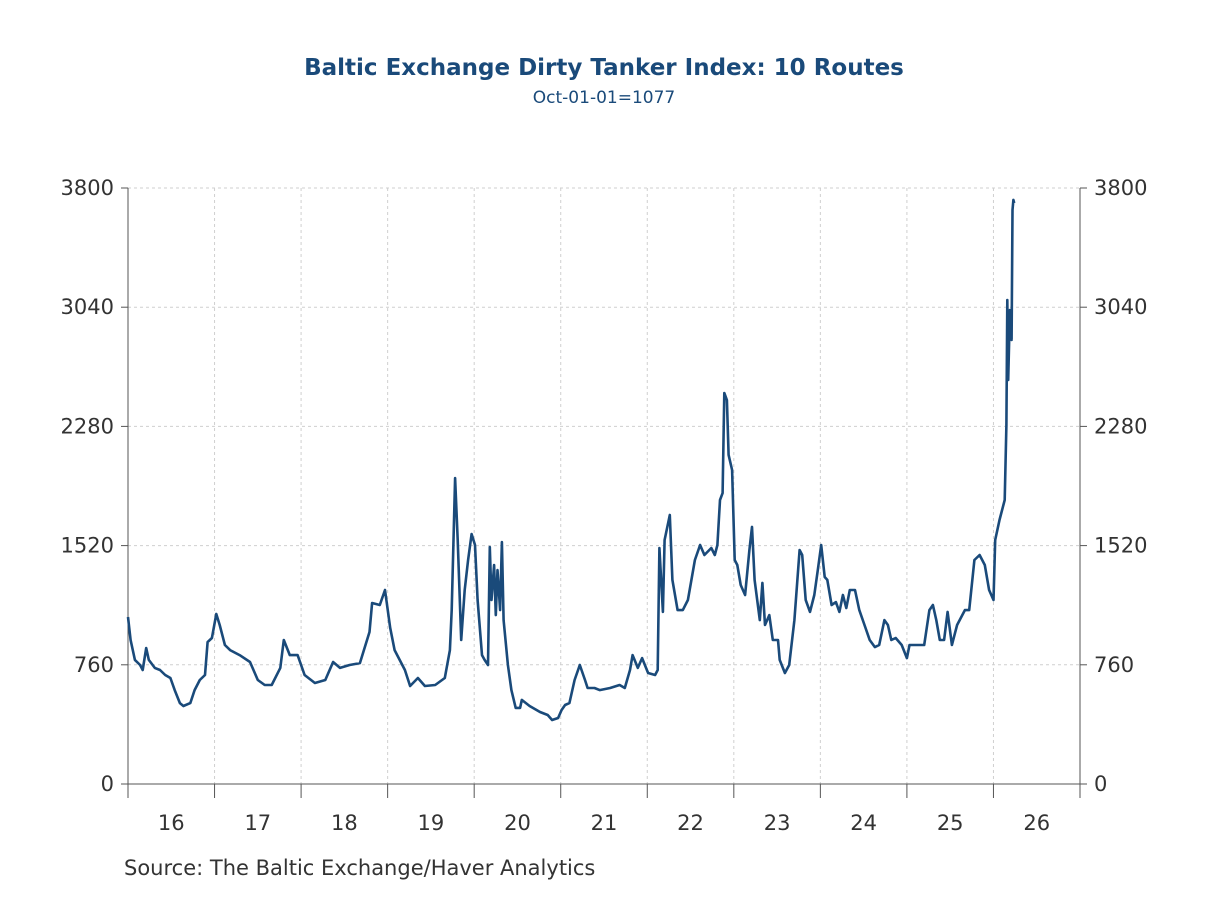  What do you see at coordinates (1120, 426) in the screenshot?
I see `y-tick-label-right: 2280` at bounding box center [1120, 426].